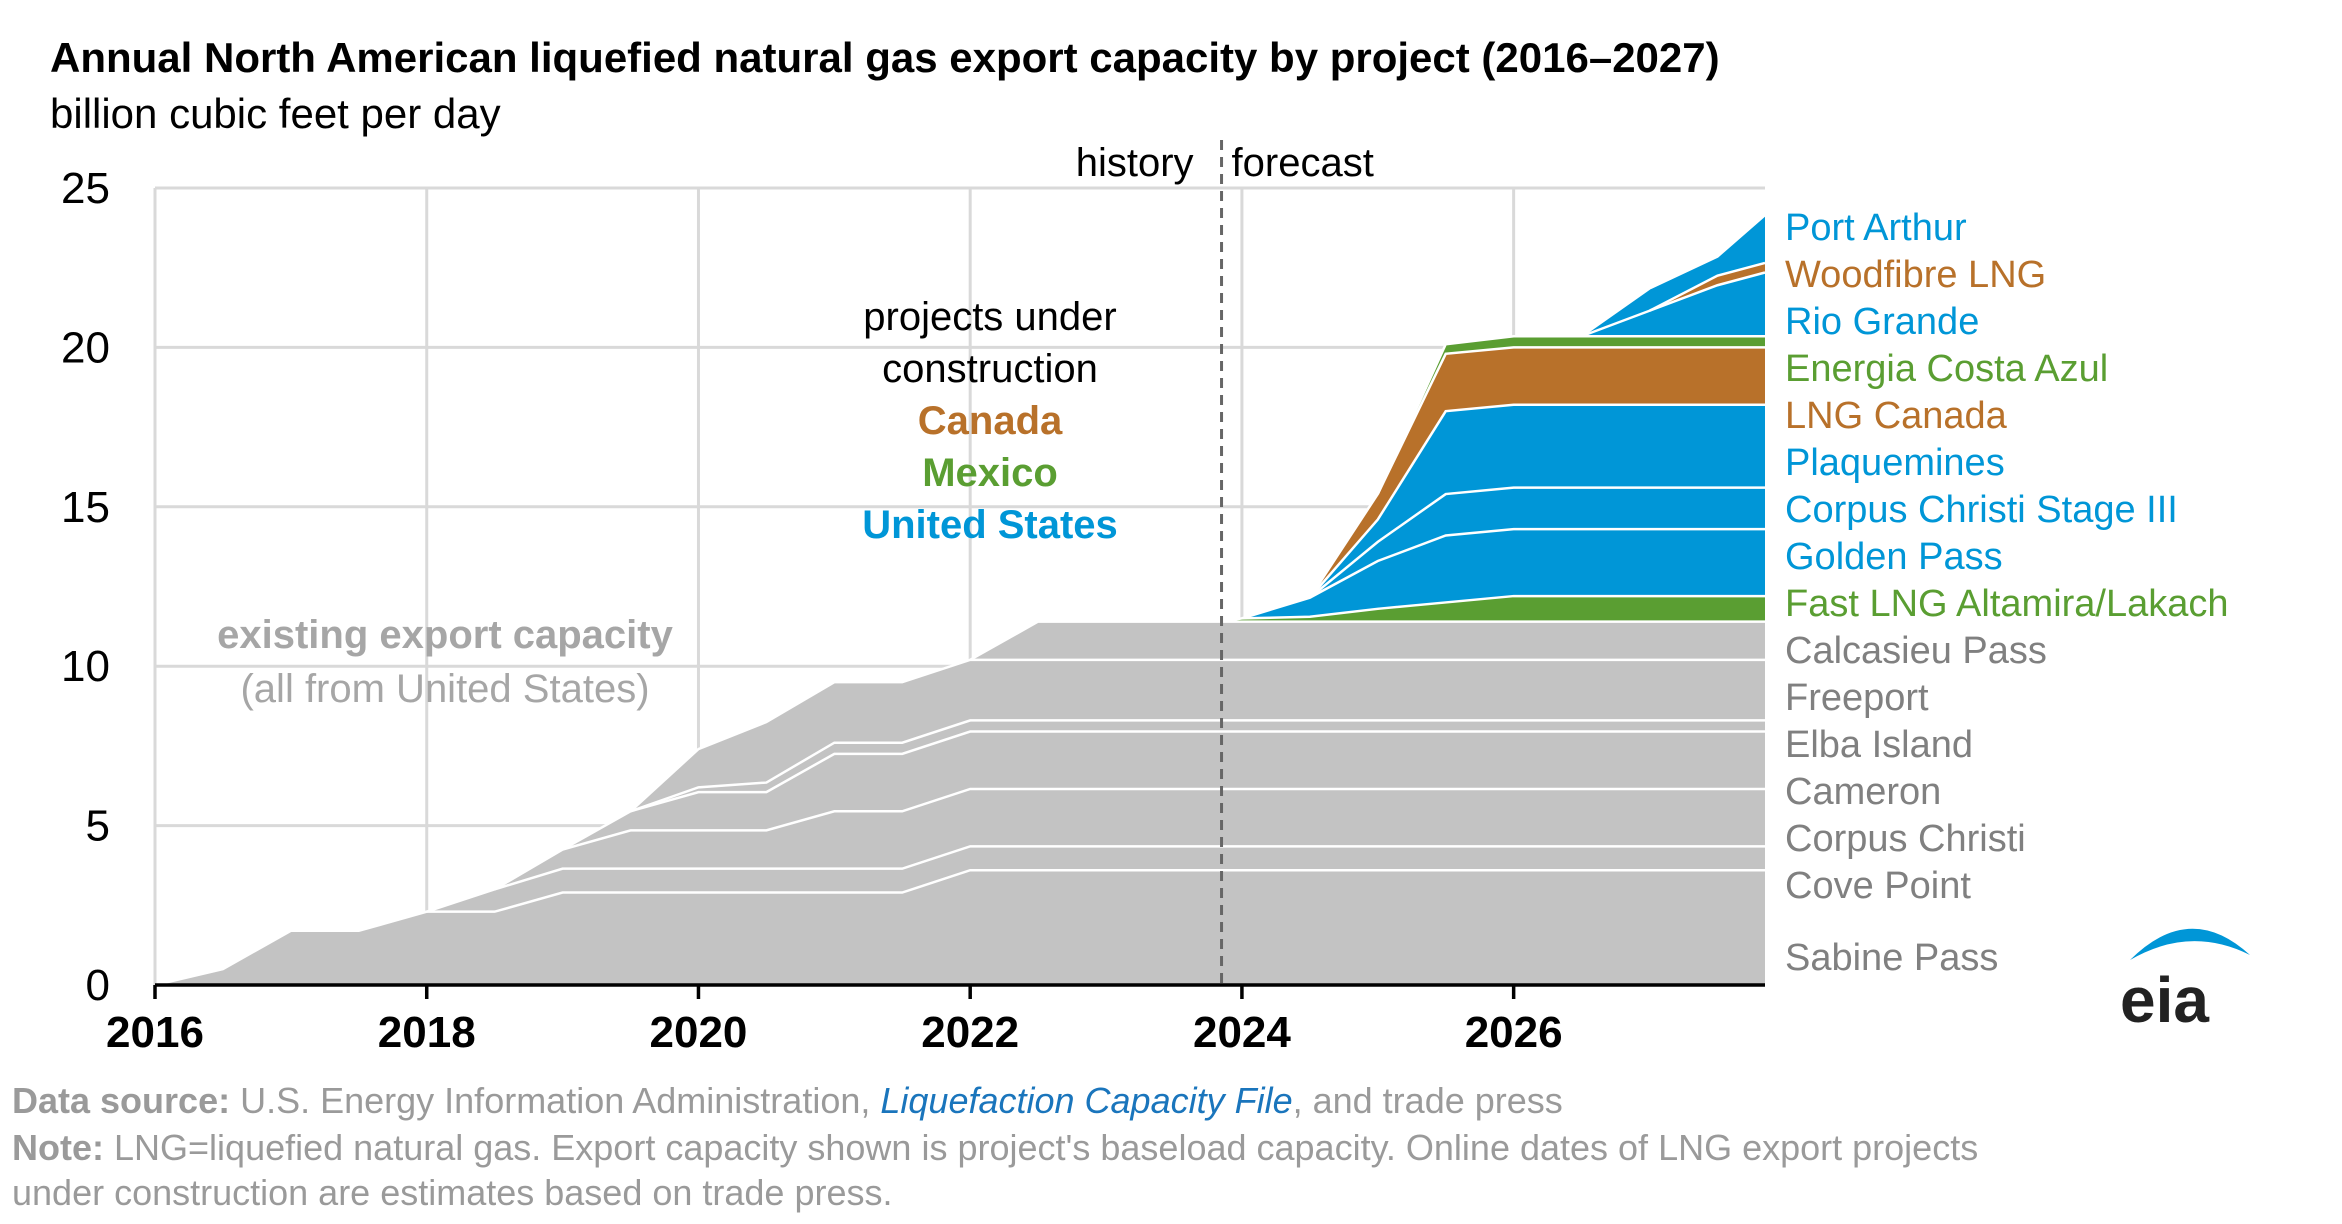  Describe the element at coordinates (2190, 944) in the screenshot. I see `eia-logo-swoosh-icon` at that location.